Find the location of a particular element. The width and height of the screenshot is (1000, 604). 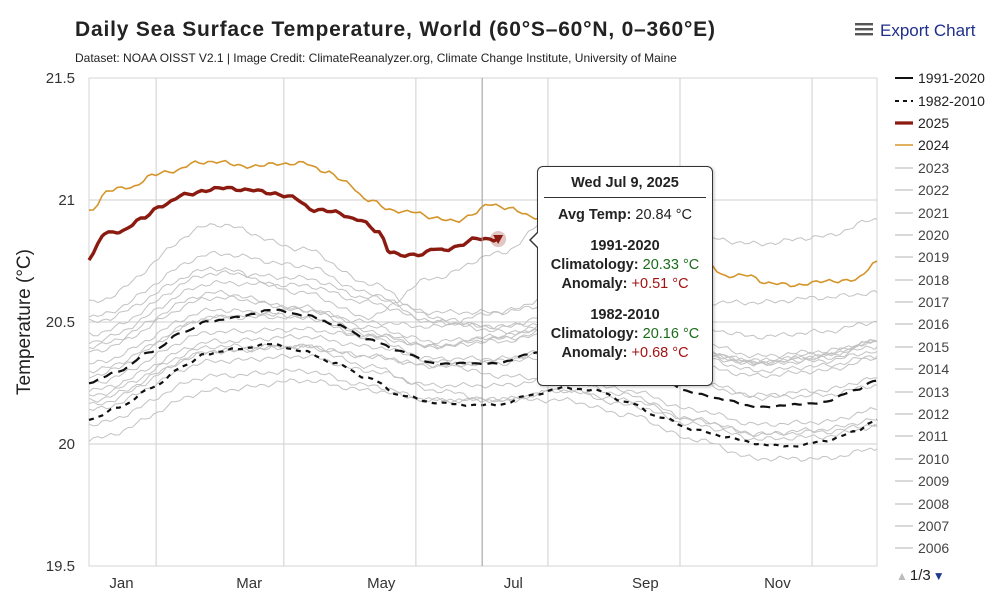

series-line-2015 is located at coordinates (483, 330).